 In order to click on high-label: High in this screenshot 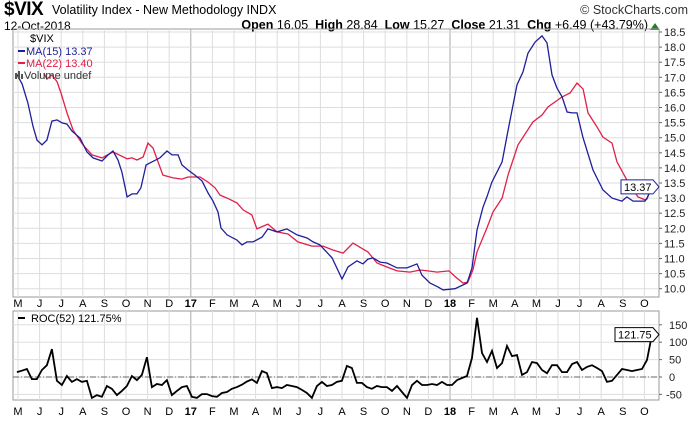, I will do `click(329, 25)`.